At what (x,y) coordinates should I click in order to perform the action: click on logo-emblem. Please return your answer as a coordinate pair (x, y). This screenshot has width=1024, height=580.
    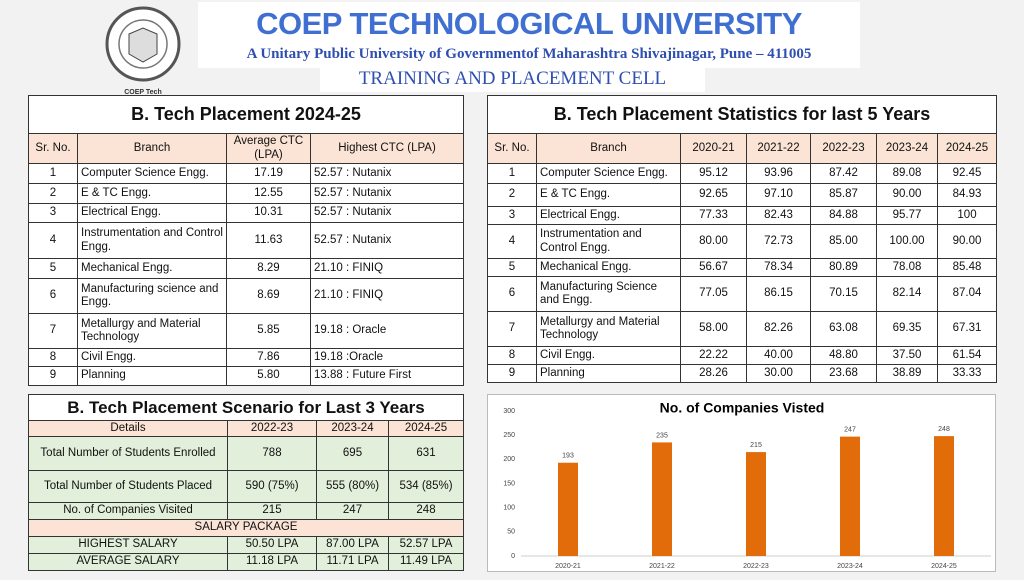
    Looking at the image, I should click on (143, 44).